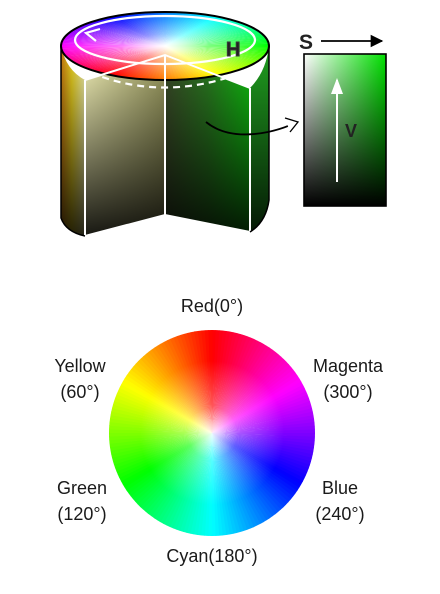  Describe the element at coordinates (339, 514) in the screenshot. I see `hue-label-blue-angle: (240°)` at that location.